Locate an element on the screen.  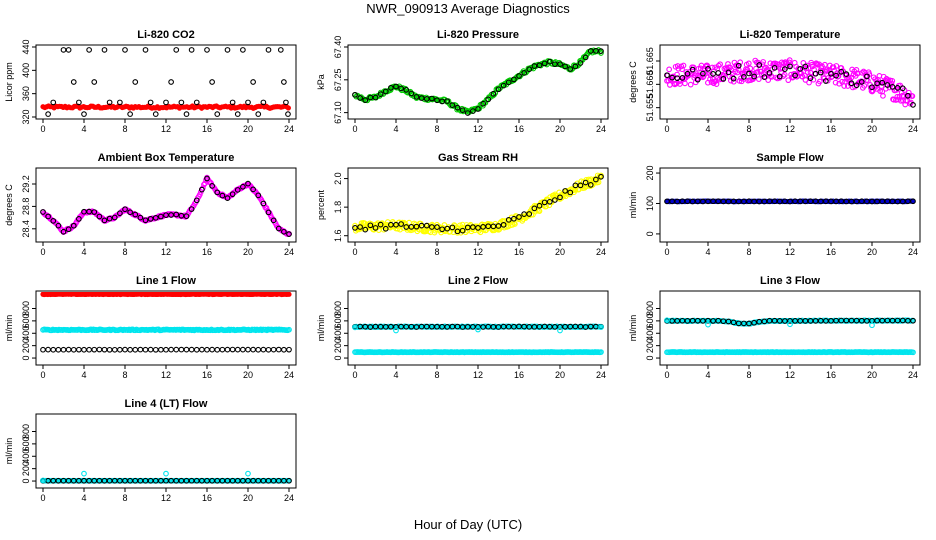
x-tick-label: 8 is located at coordinates (748, 129).